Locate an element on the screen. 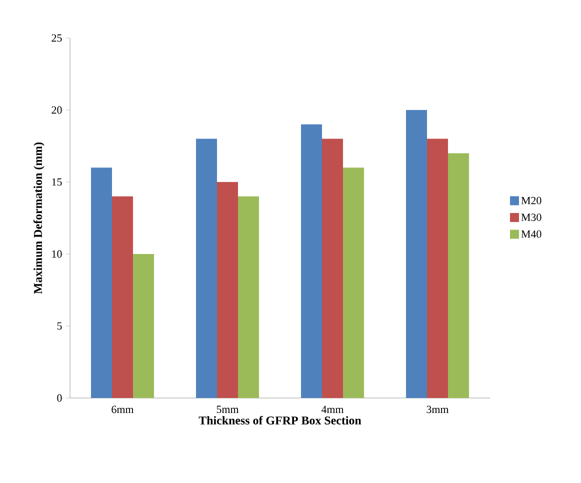  x-tick-label: 4mm is located at coordinates (332, 409).